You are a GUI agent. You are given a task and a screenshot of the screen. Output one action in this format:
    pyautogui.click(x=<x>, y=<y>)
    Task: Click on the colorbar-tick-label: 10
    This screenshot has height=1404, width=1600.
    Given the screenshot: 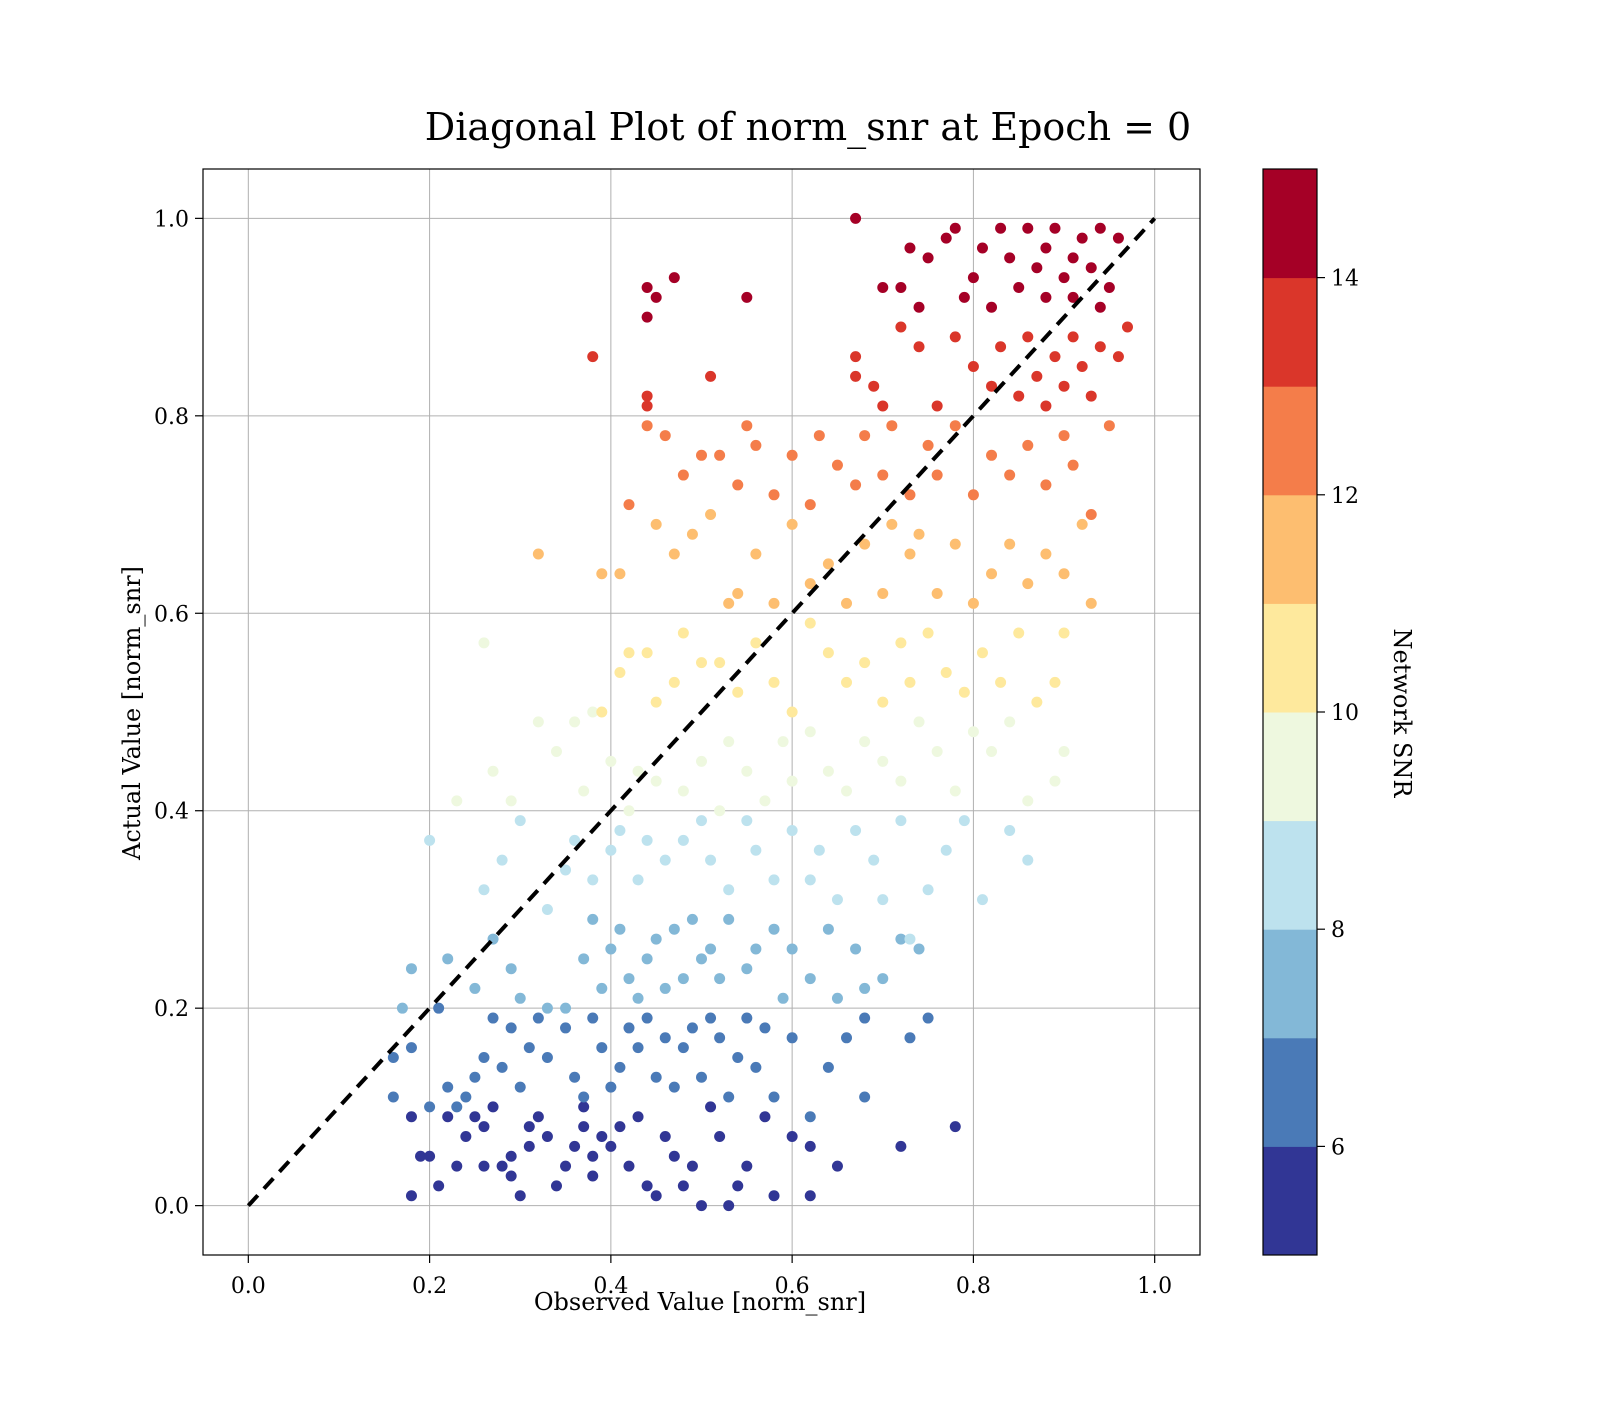 What is the action you would take?
    pyautogui.click(x=1345, y=713)
    